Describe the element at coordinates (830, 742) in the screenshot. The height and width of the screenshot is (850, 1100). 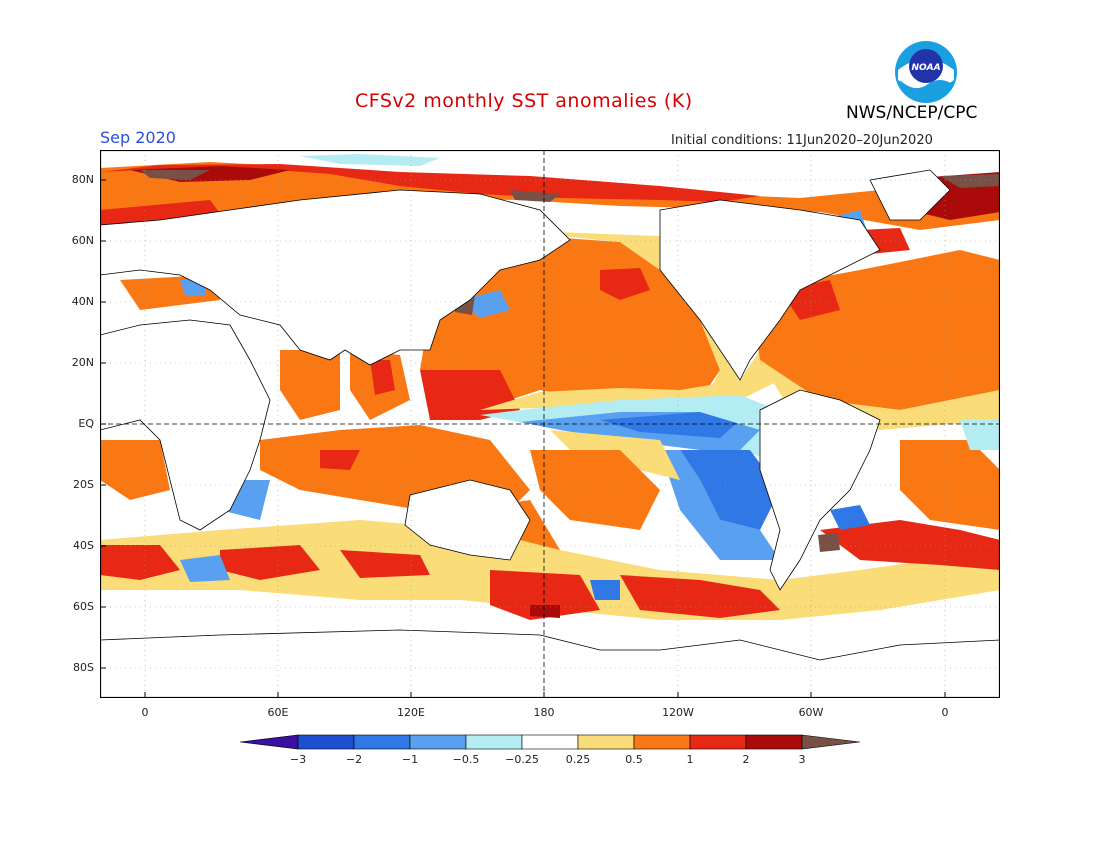
I see `colorbar-cap-high` at that location.